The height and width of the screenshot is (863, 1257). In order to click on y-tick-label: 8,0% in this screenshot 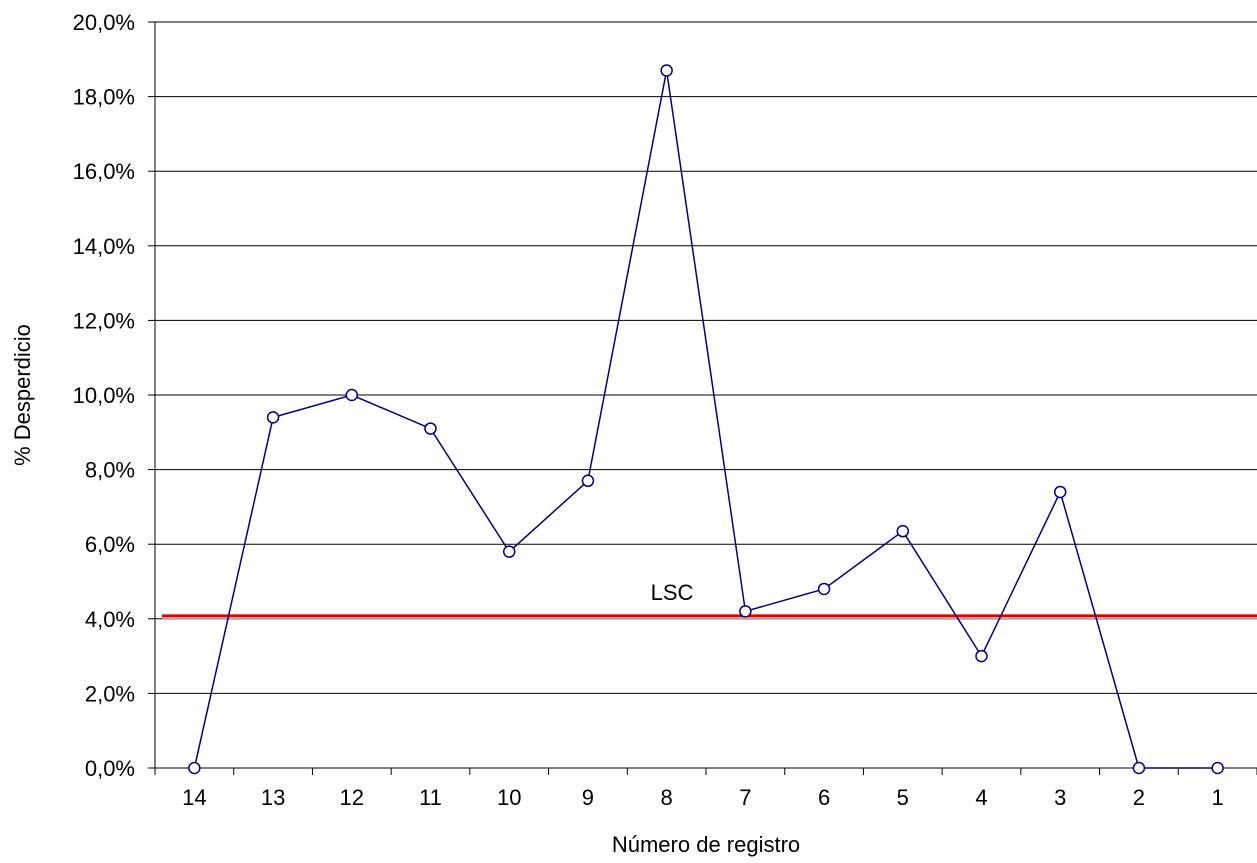, I will do `click(110, 470)`.